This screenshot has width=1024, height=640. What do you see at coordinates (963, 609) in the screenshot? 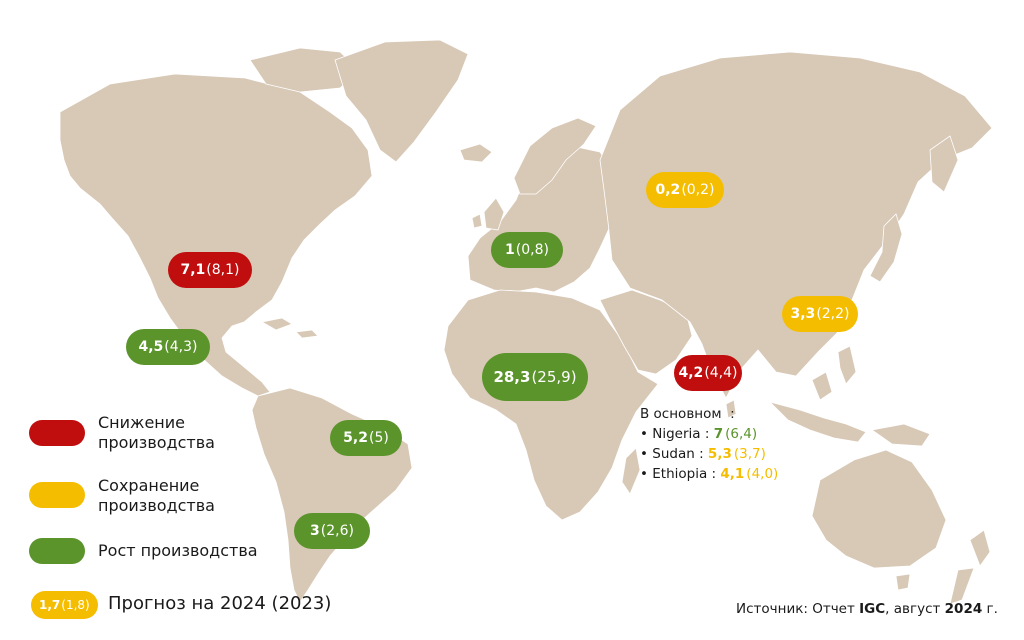
I see `source-year: 2024` at bounding box center [963, 609].